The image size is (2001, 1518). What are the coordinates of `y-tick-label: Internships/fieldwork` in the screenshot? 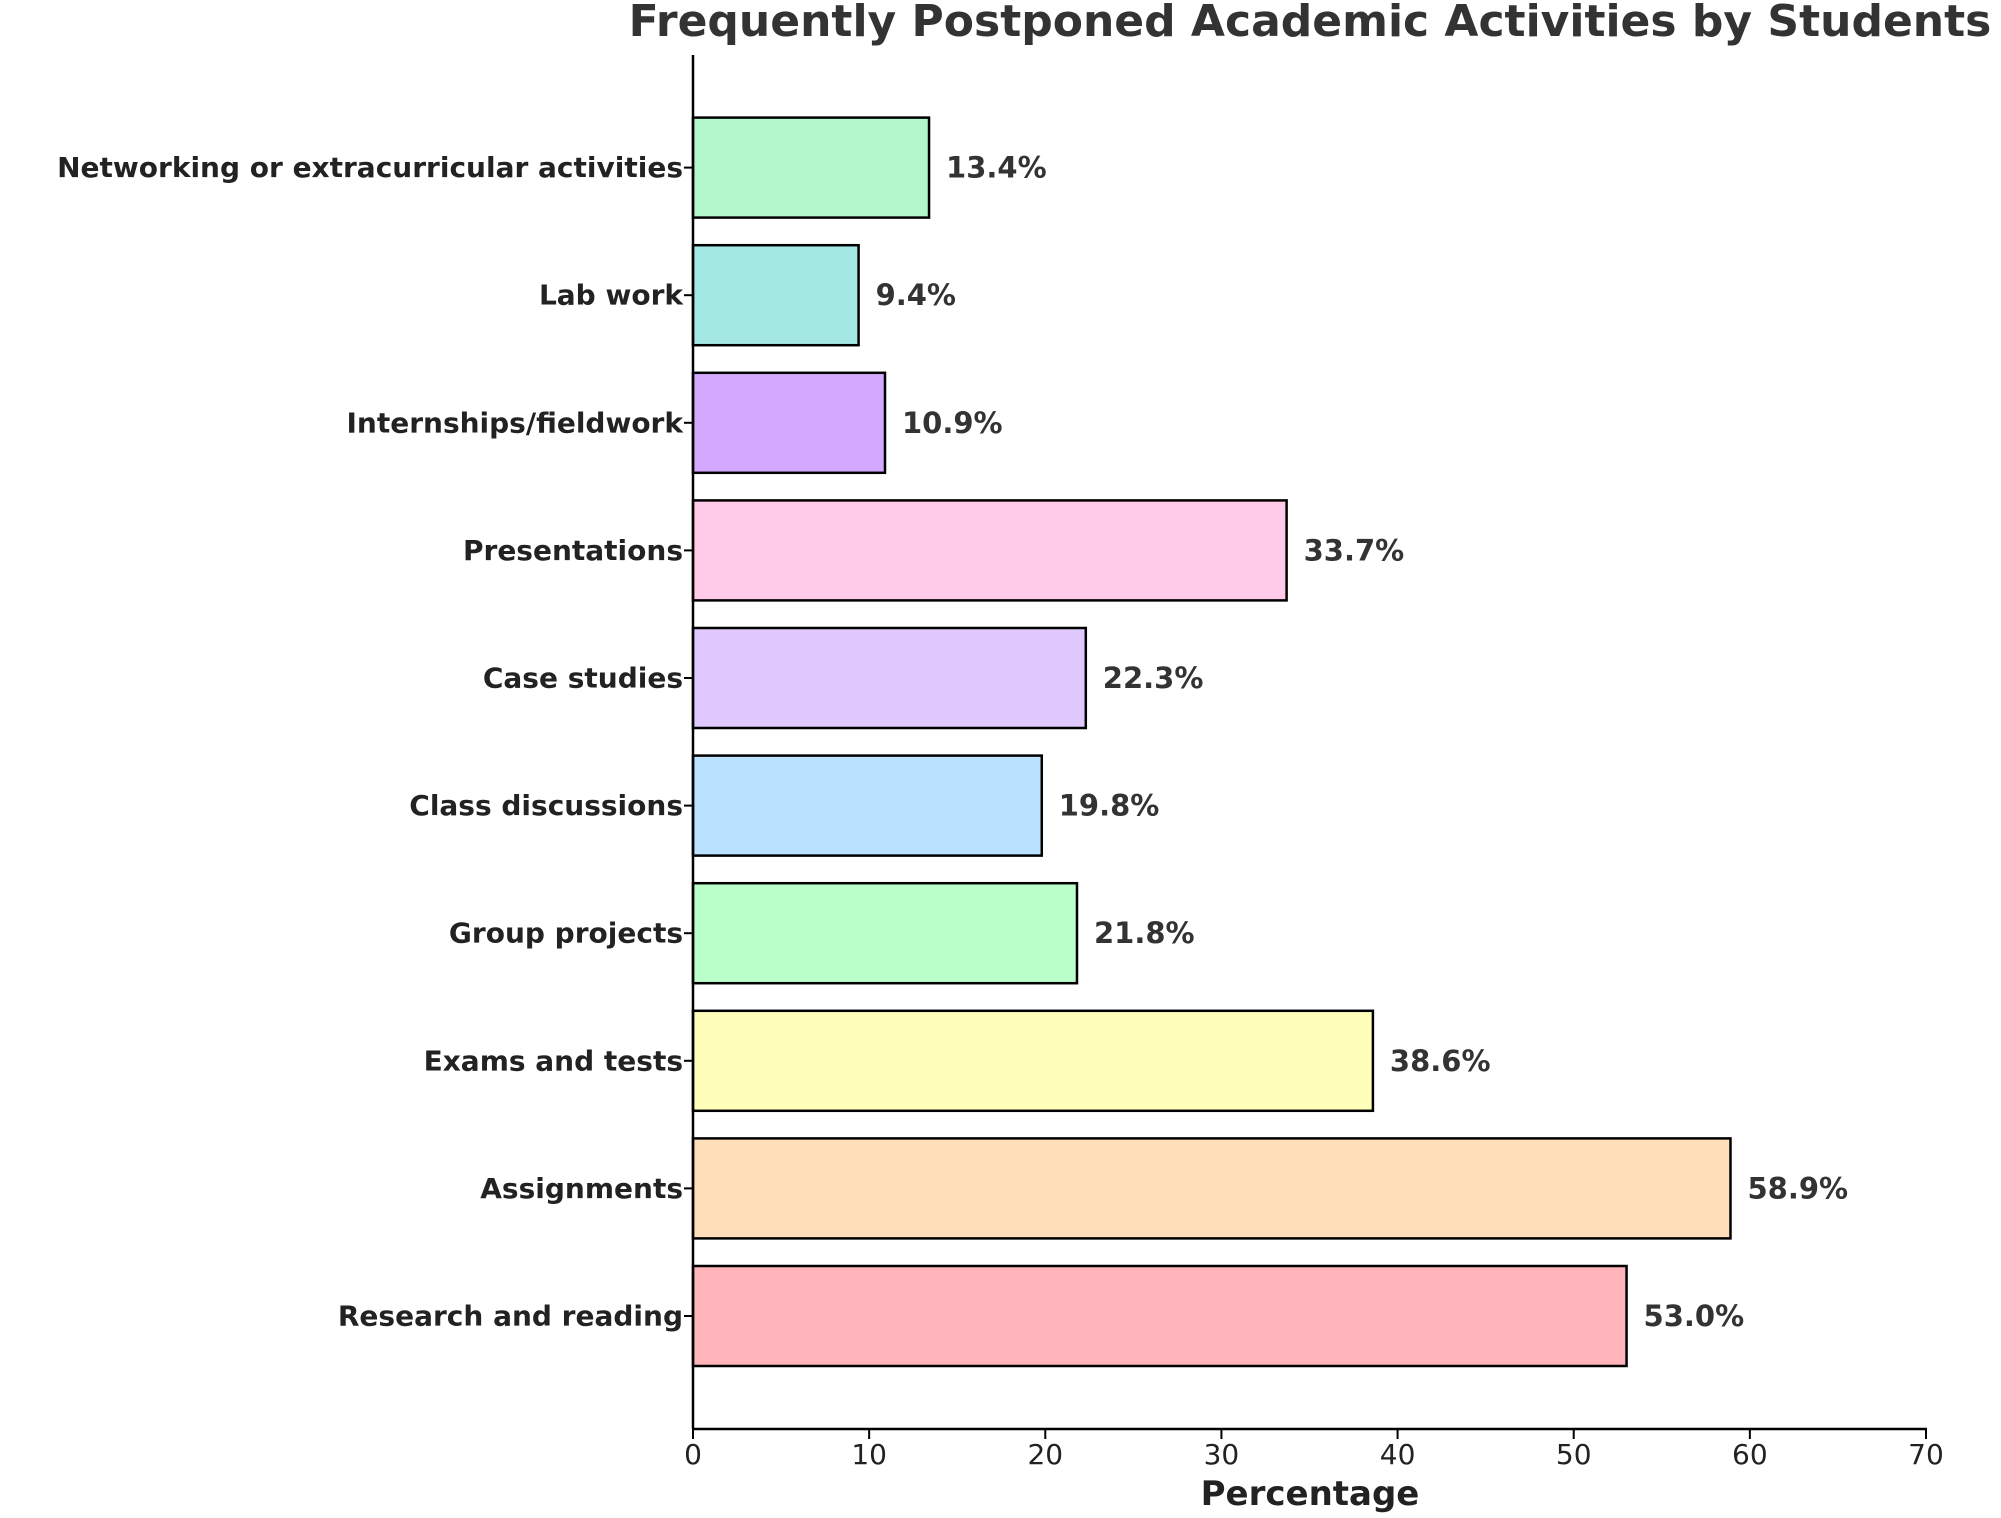 It's located at (515, 422).